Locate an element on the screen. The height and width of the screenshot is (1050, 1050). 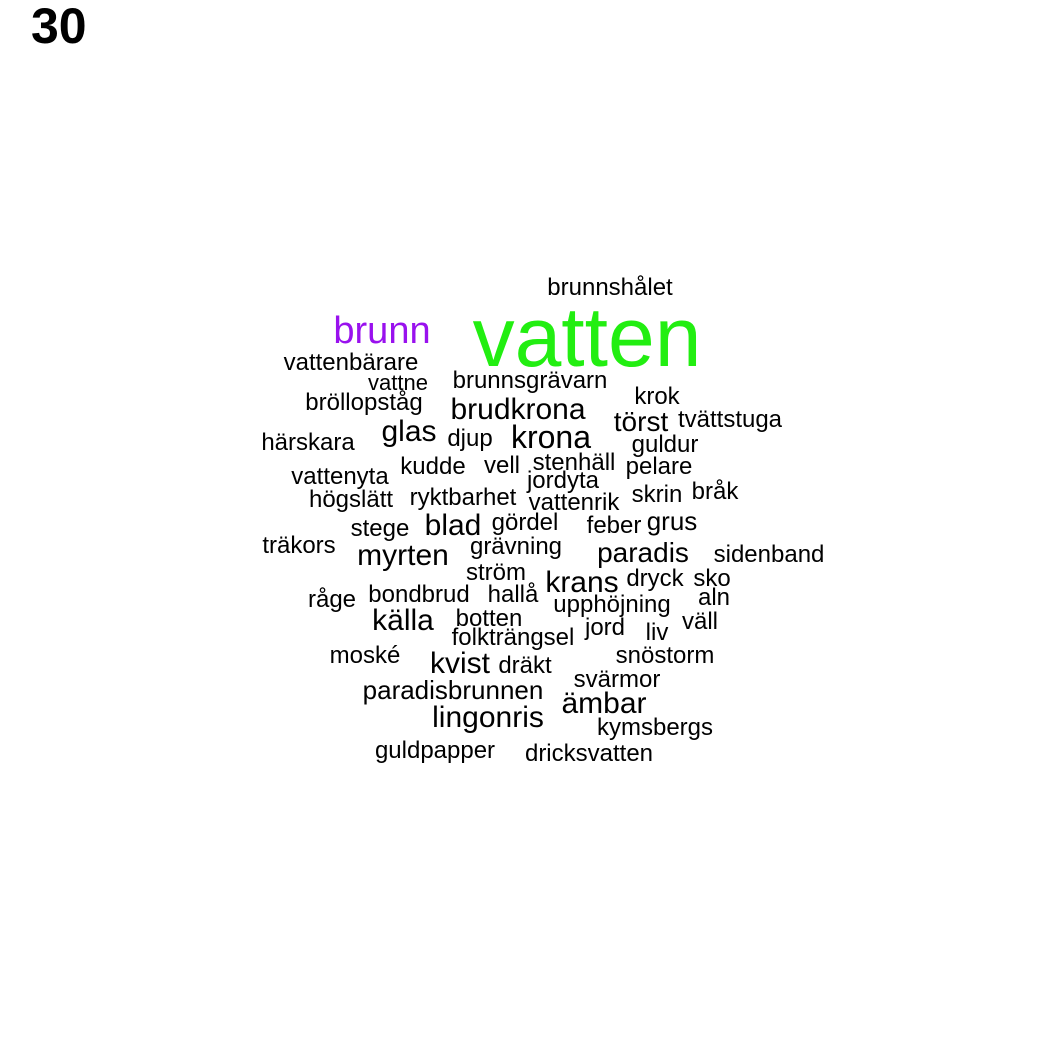
word-48: jord is located at coordinates (605, 627).